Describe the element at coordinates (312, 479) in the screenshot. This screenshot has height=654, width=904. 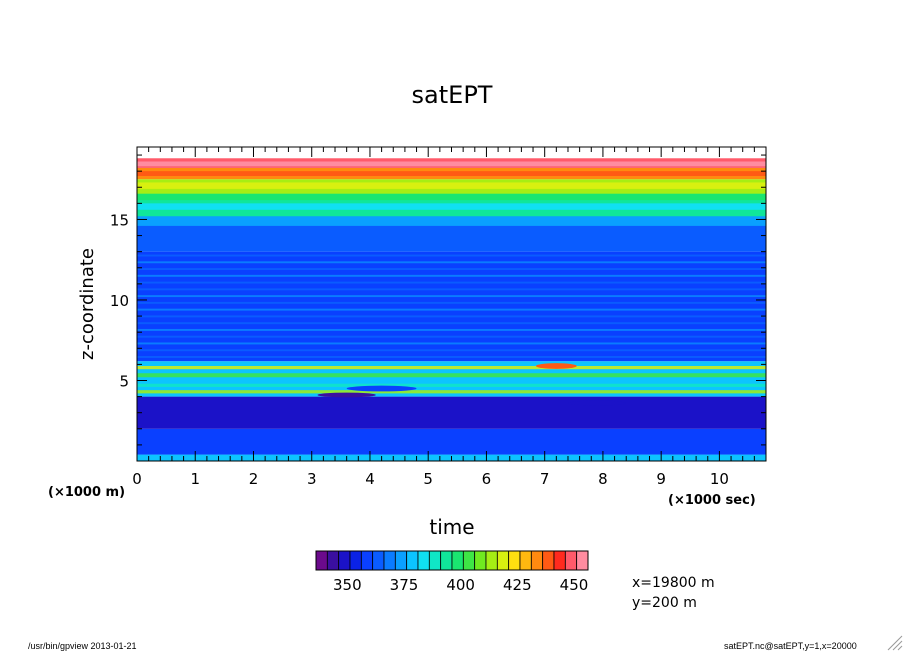
I see `x-tick-label: 3` at that location.